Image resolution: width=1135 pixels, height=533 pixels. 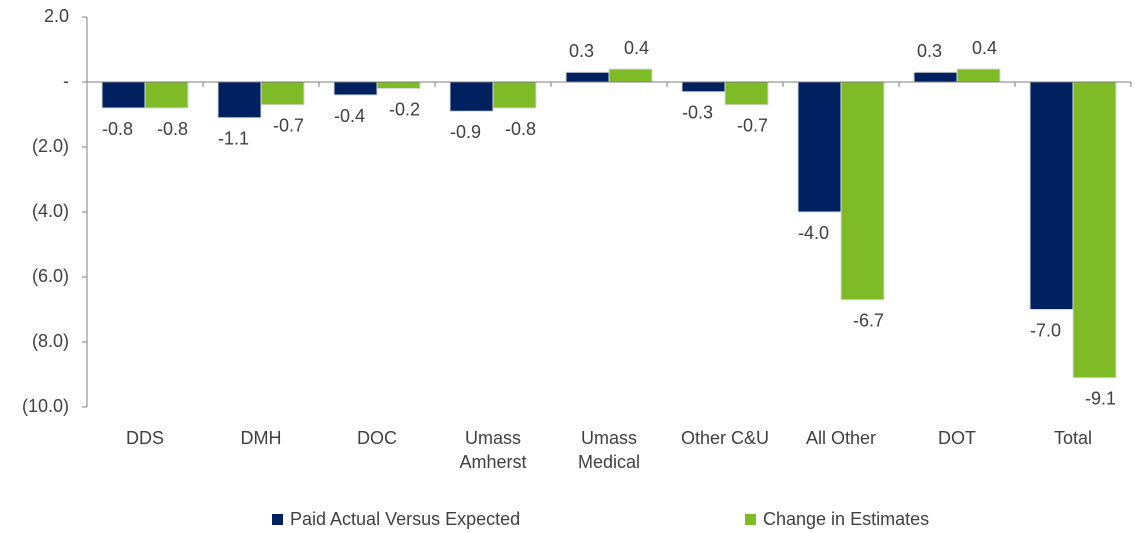 I want to click on y-tick-label: (4.0), so click(x=50, y=211).